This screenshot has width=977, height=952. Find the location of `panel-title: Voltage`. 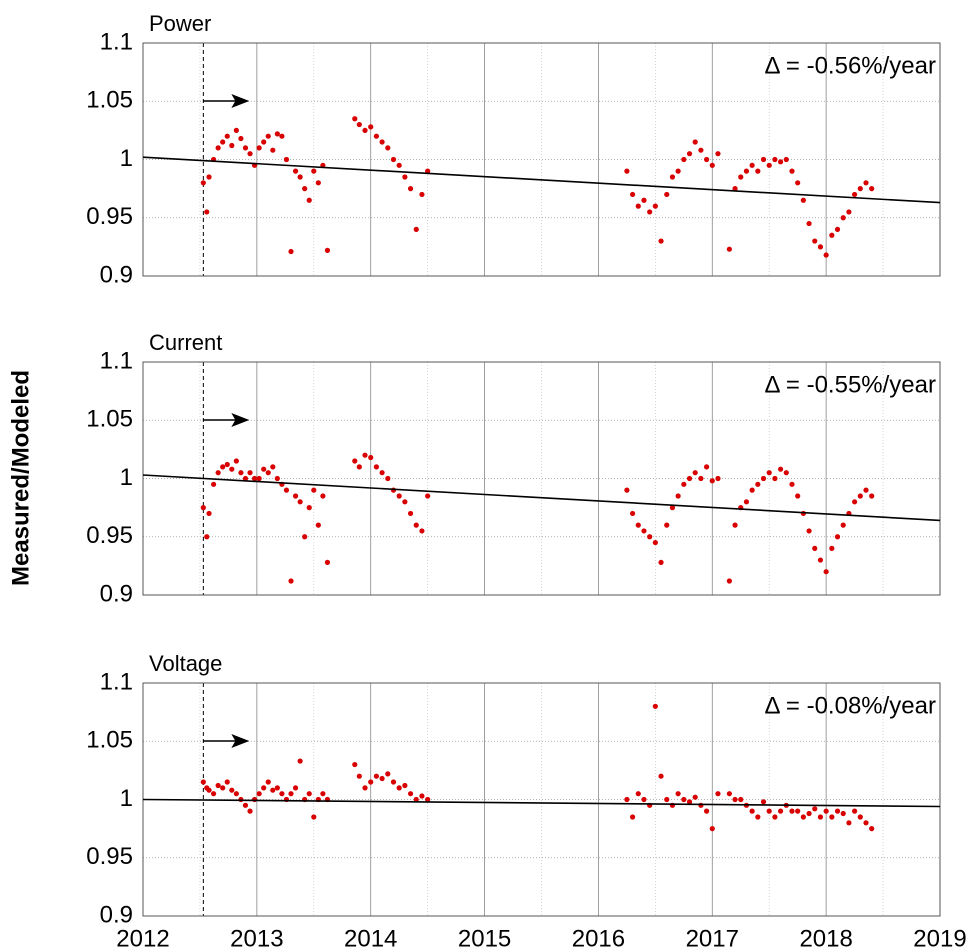

panel-title: Voltage is located at coordinates (185, 663).